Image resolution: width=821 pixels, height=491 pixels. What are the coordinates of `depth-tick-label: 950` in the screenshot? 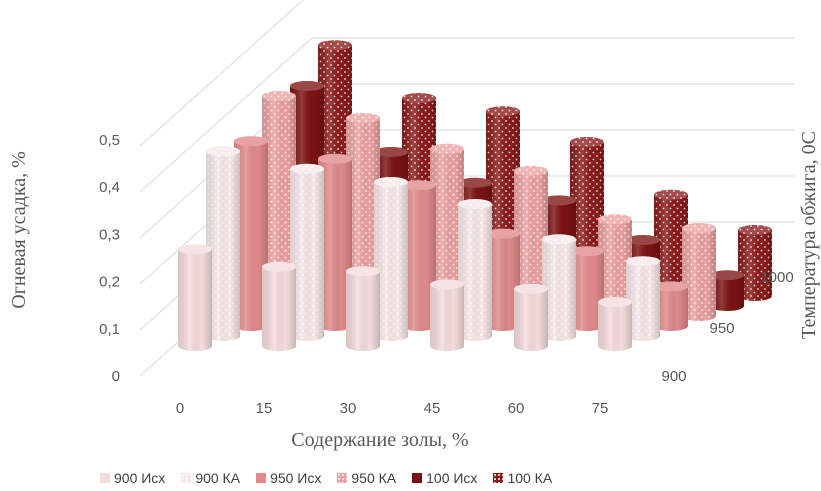 It's located at (721, 328).